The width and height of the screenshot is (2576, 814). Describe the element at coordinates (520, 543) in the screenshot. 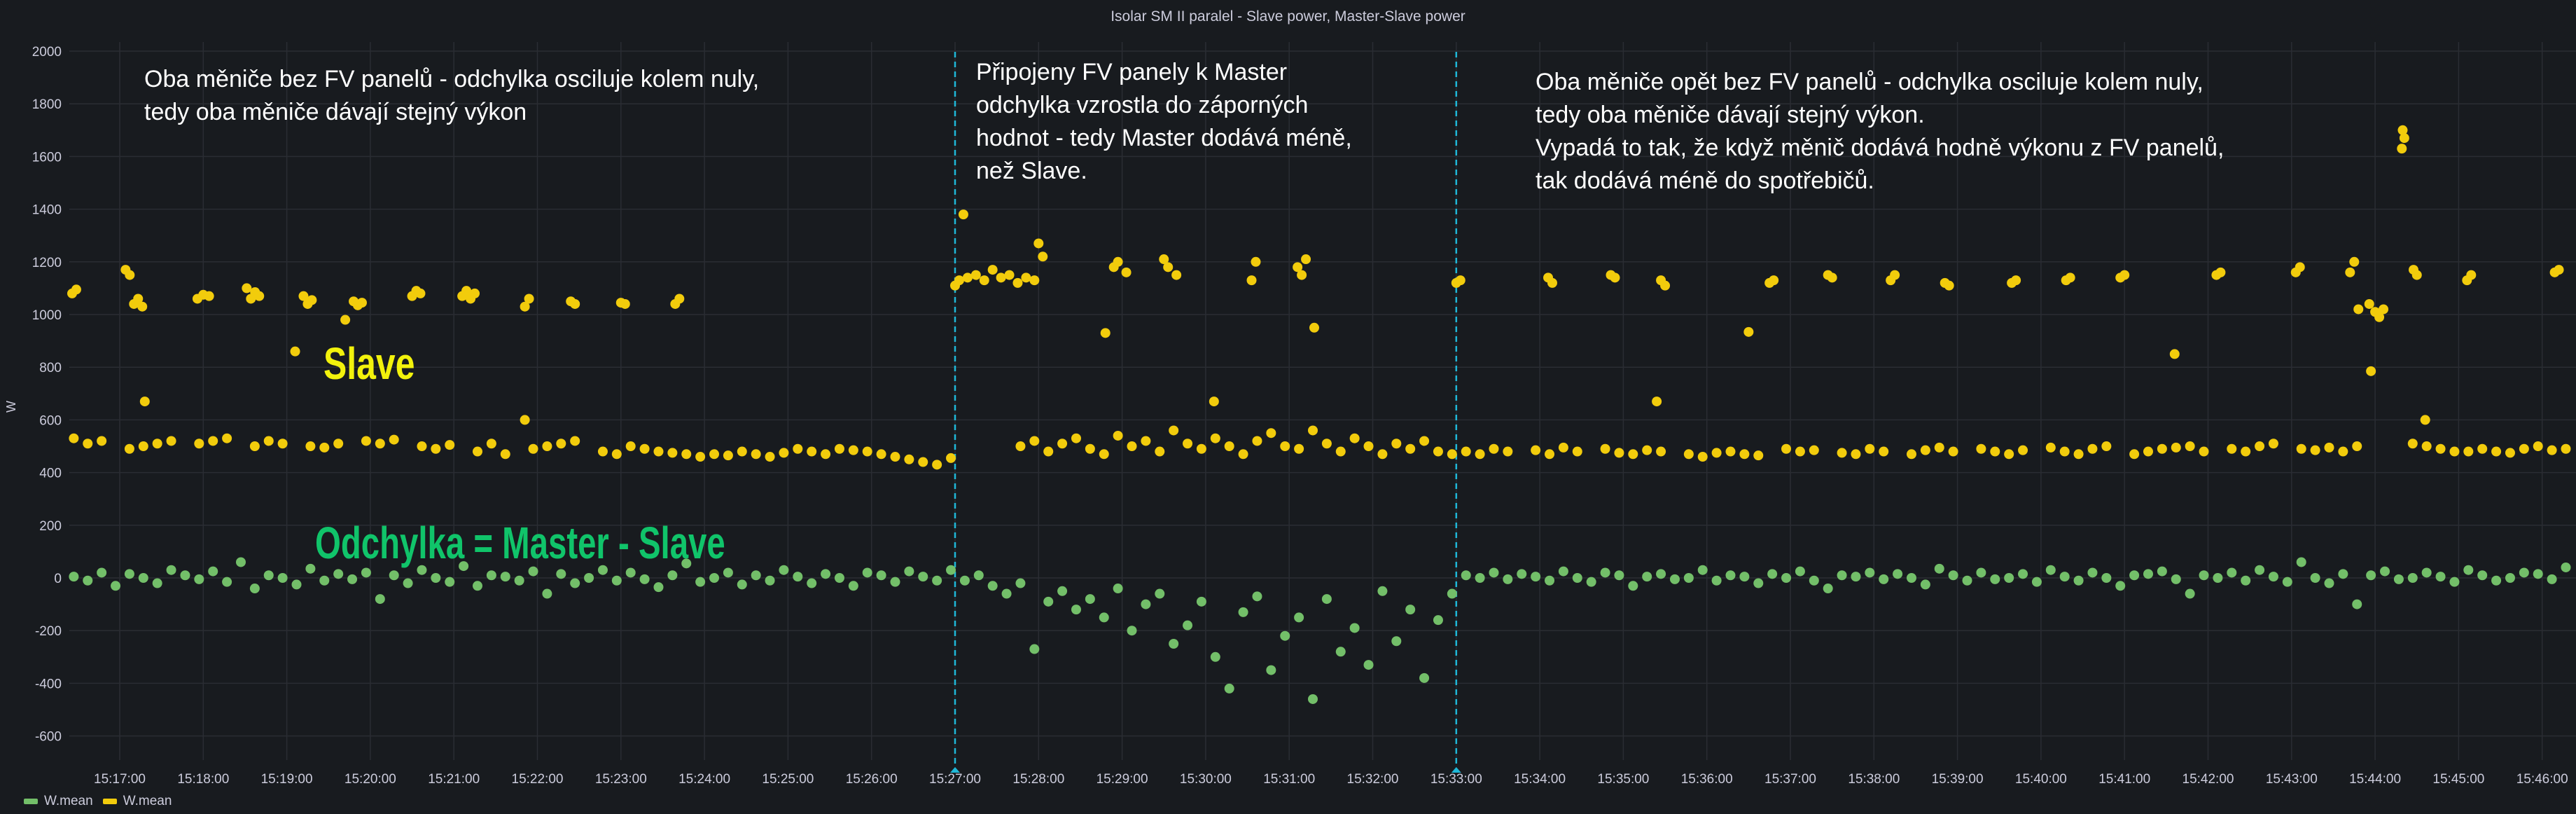

I see `difference-series-label: Odchylka = Master - Slave` at that location.